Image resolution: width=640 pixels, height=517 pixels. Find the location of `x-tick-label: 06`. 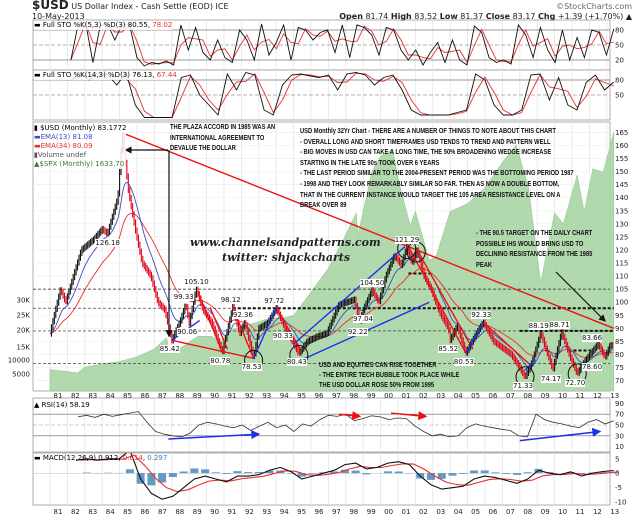

x-tick-label: 06 is located at coordinates (493, 512).